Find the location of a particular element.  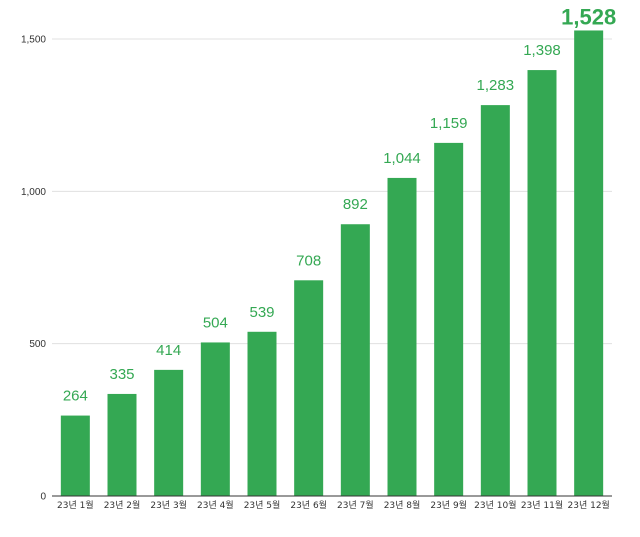

x-tick-label: 23년 8월 is located at coordinates (402, 505).